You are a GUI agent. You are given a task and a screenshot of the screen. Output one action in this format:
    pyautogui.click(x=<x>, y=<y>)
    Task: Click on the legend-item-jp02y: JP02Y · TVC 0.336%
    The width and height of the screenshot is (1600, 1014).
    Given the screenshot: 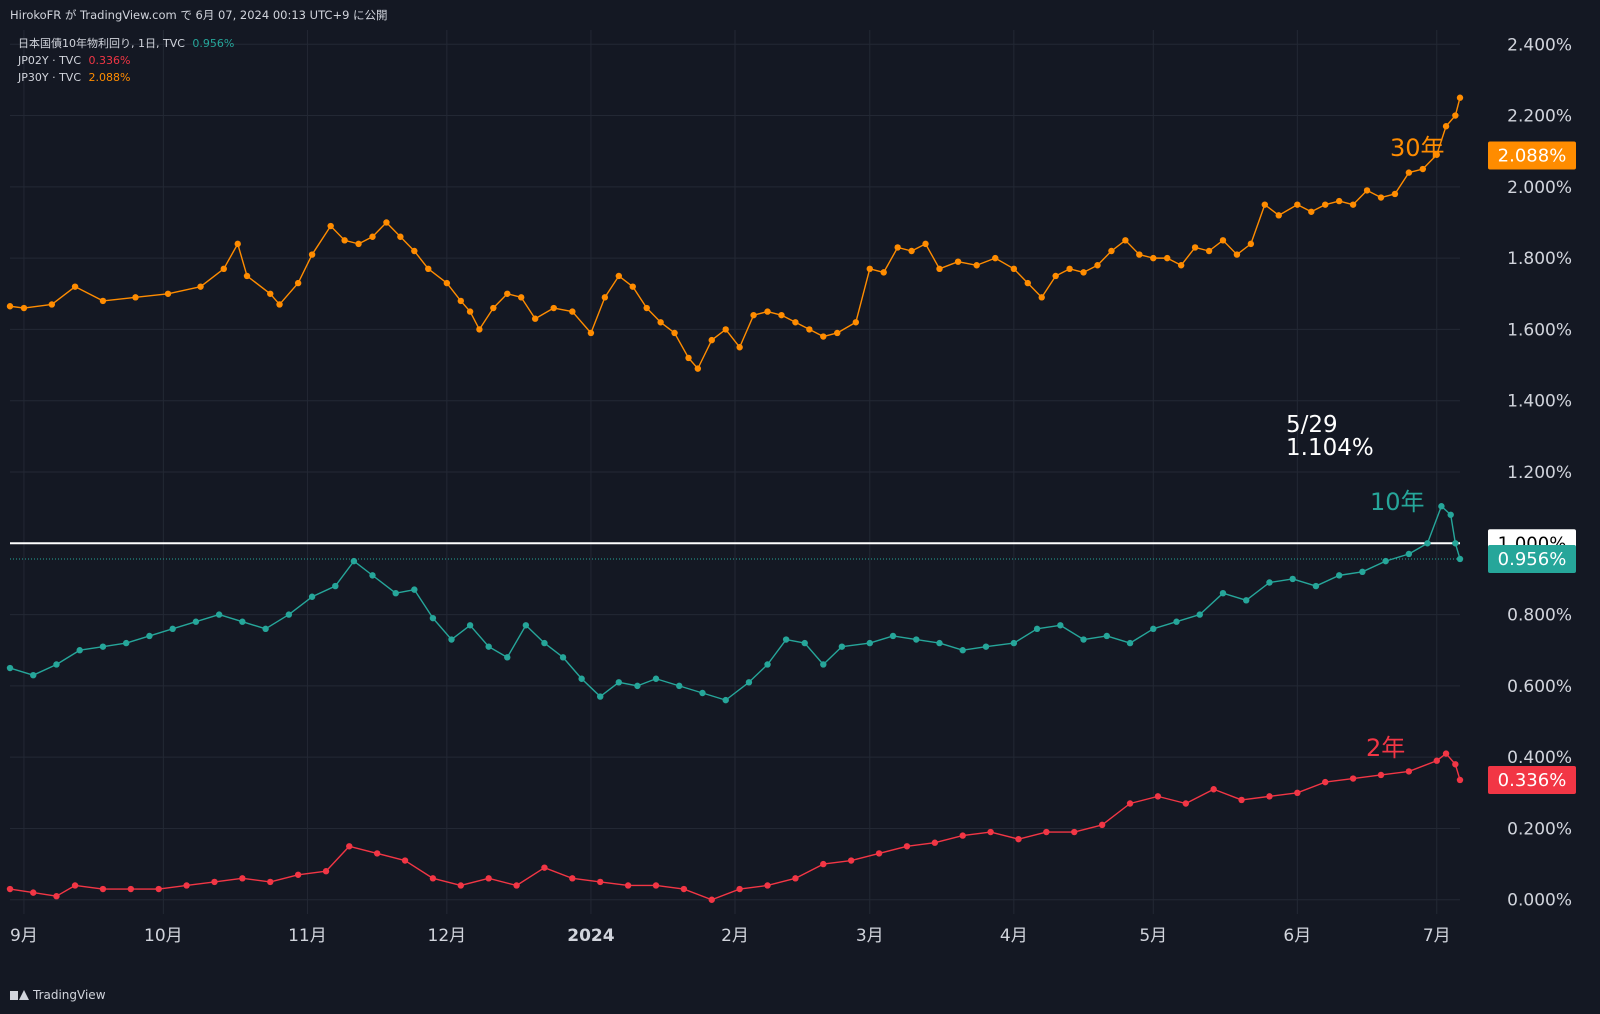 What is the action you would take?
    pyautogui.click(x=128, y=60)
    